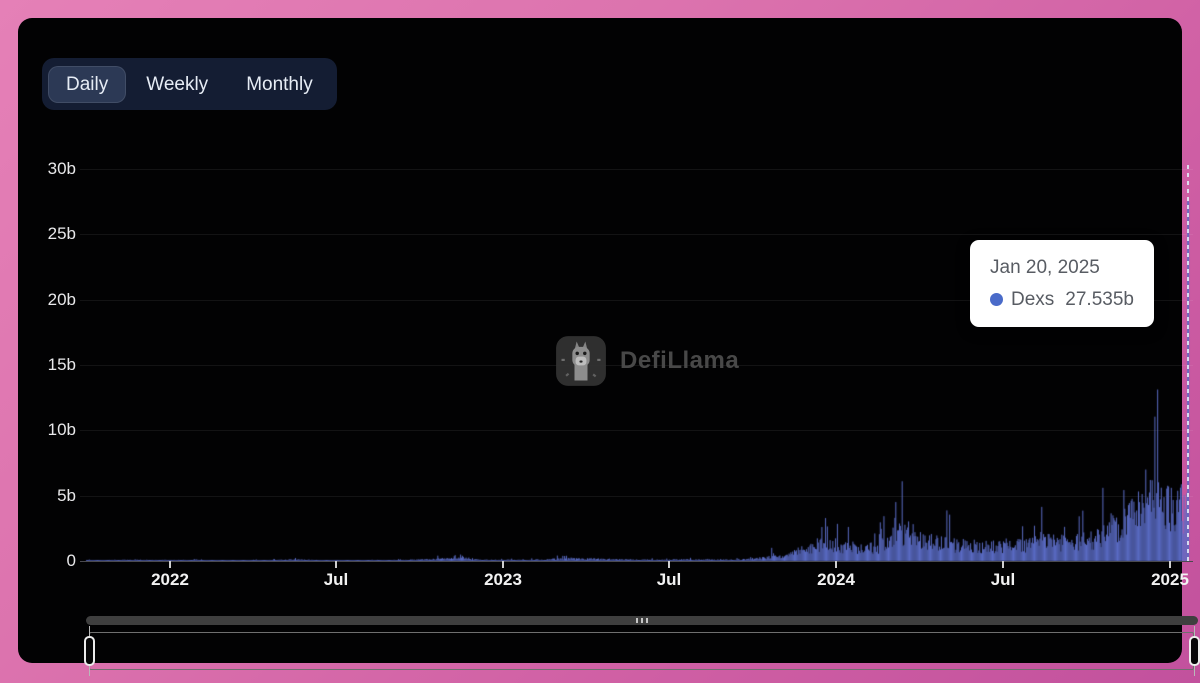 This screenshot has width=1200, height=683. I want to click on brush-grip-icon, so click(642, 620).